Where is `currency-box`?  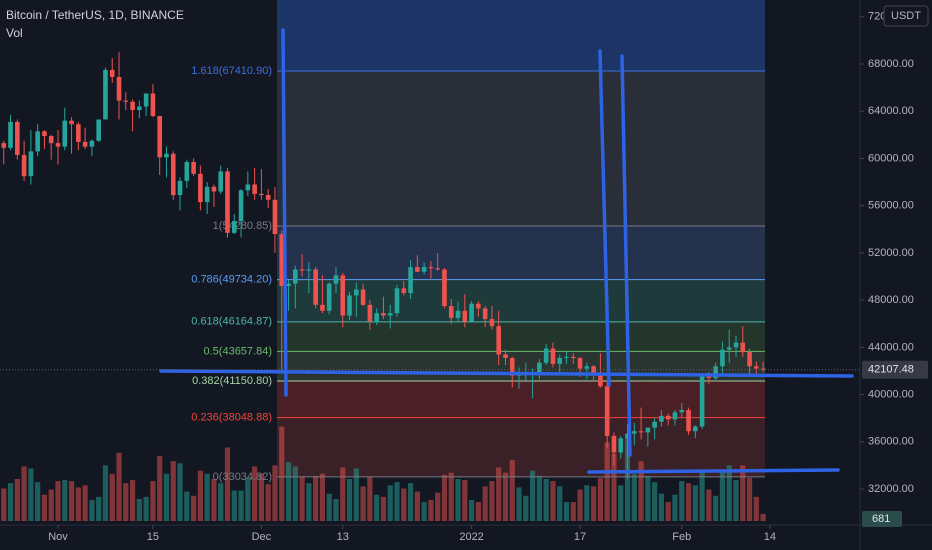
currency-box is located at coordinates (906, 16).